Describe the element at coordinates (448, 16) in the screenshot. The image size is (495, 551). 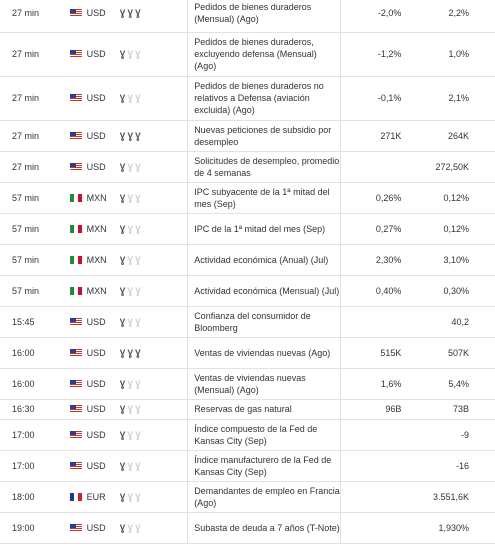
I see `previous-value: 2,2%` at that location.